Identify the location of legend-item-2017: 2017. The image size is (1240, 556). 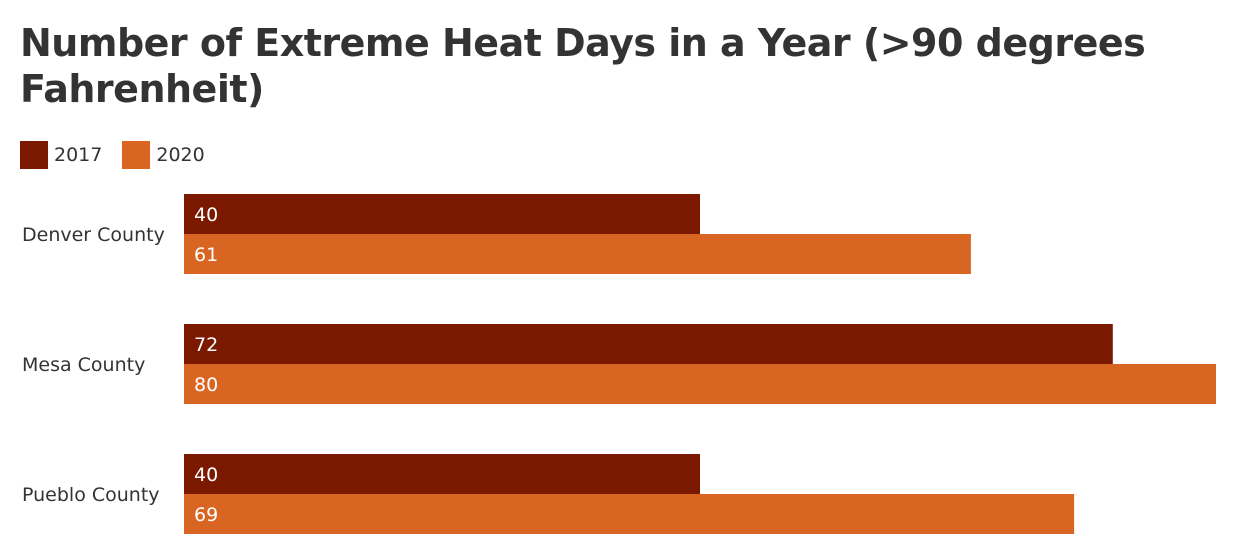
(61, 155).